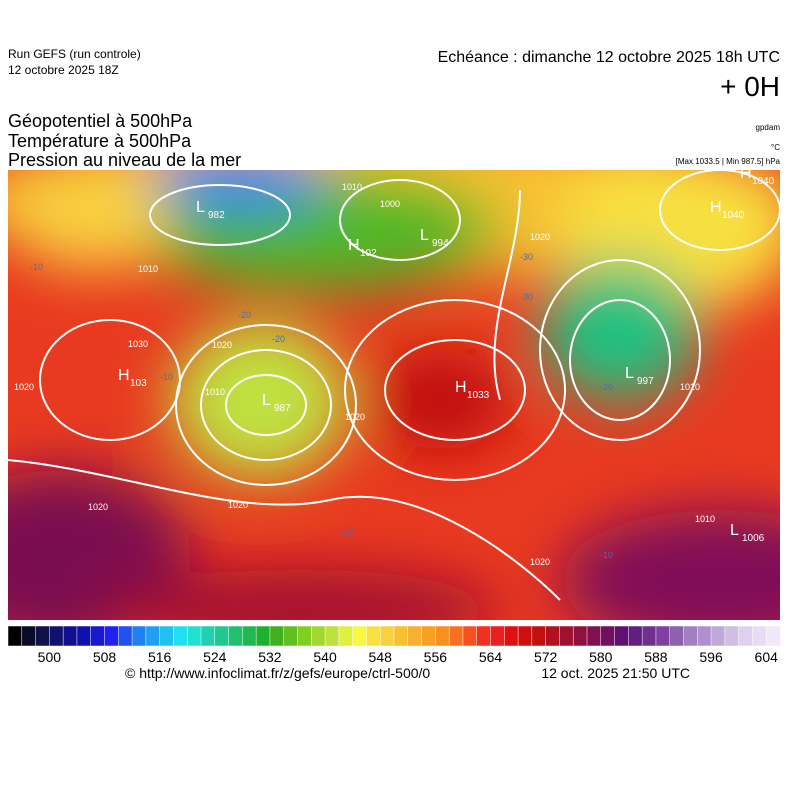 The image size is (788, 789). I want to click on colorbar-tick-label: 596, so click(711, 657).